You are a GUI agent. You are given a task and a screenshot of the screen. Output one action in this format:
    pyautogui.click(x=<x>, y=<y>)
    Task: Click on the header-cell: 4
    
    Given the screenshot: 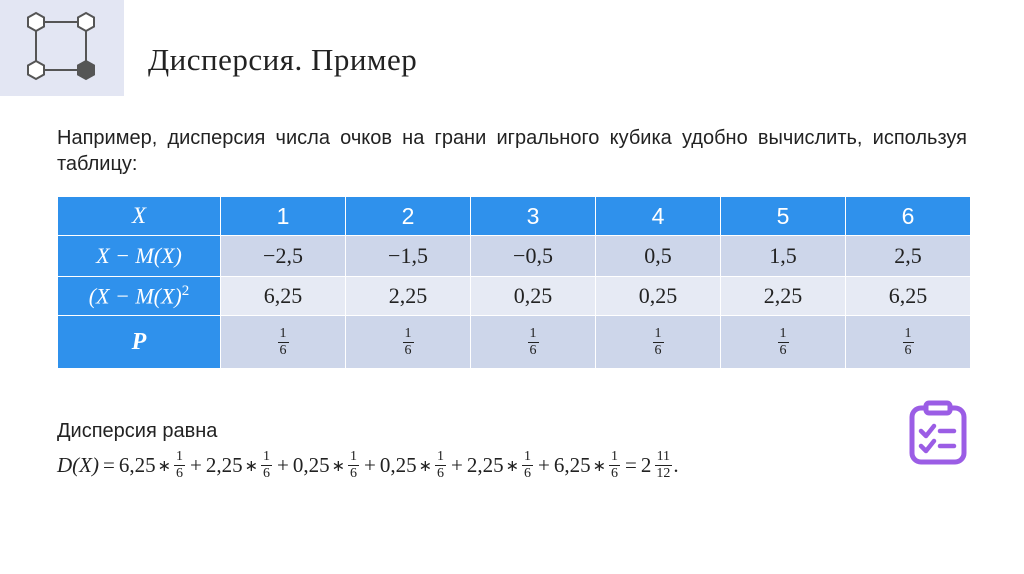 What is the action you would take?
    pyautogui.click(x=658, y=216)
    